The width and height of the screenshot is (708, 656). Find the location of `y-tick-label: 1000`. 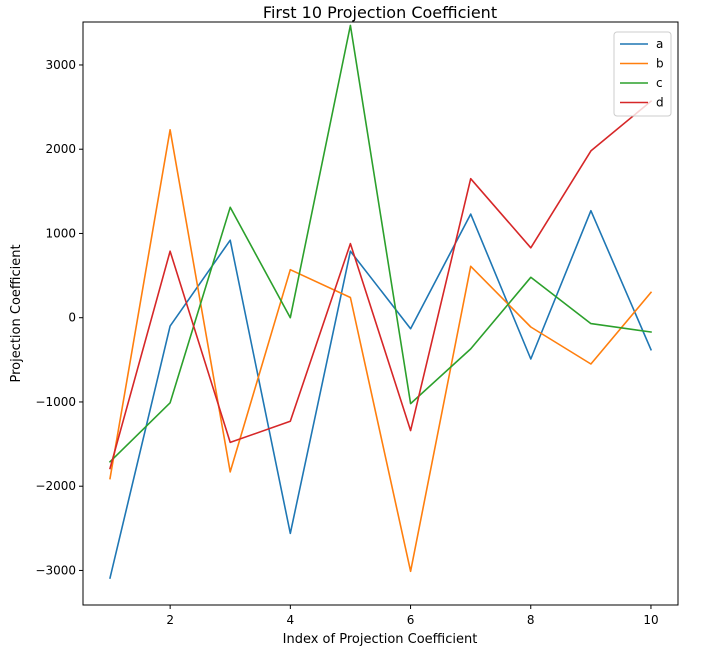

y-tick-label: 1000 is located at coordinates (60, 233).